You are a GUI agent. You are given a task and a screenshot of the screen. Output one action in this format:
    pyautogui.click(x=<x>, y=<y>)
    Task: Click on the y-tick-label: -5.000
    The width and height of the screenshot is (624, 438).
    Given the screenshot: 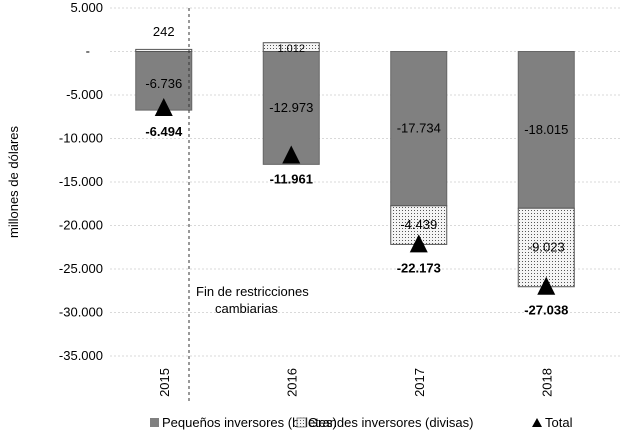 What is the action you would take?
    pyautogui.click(x=84, y=94)
    